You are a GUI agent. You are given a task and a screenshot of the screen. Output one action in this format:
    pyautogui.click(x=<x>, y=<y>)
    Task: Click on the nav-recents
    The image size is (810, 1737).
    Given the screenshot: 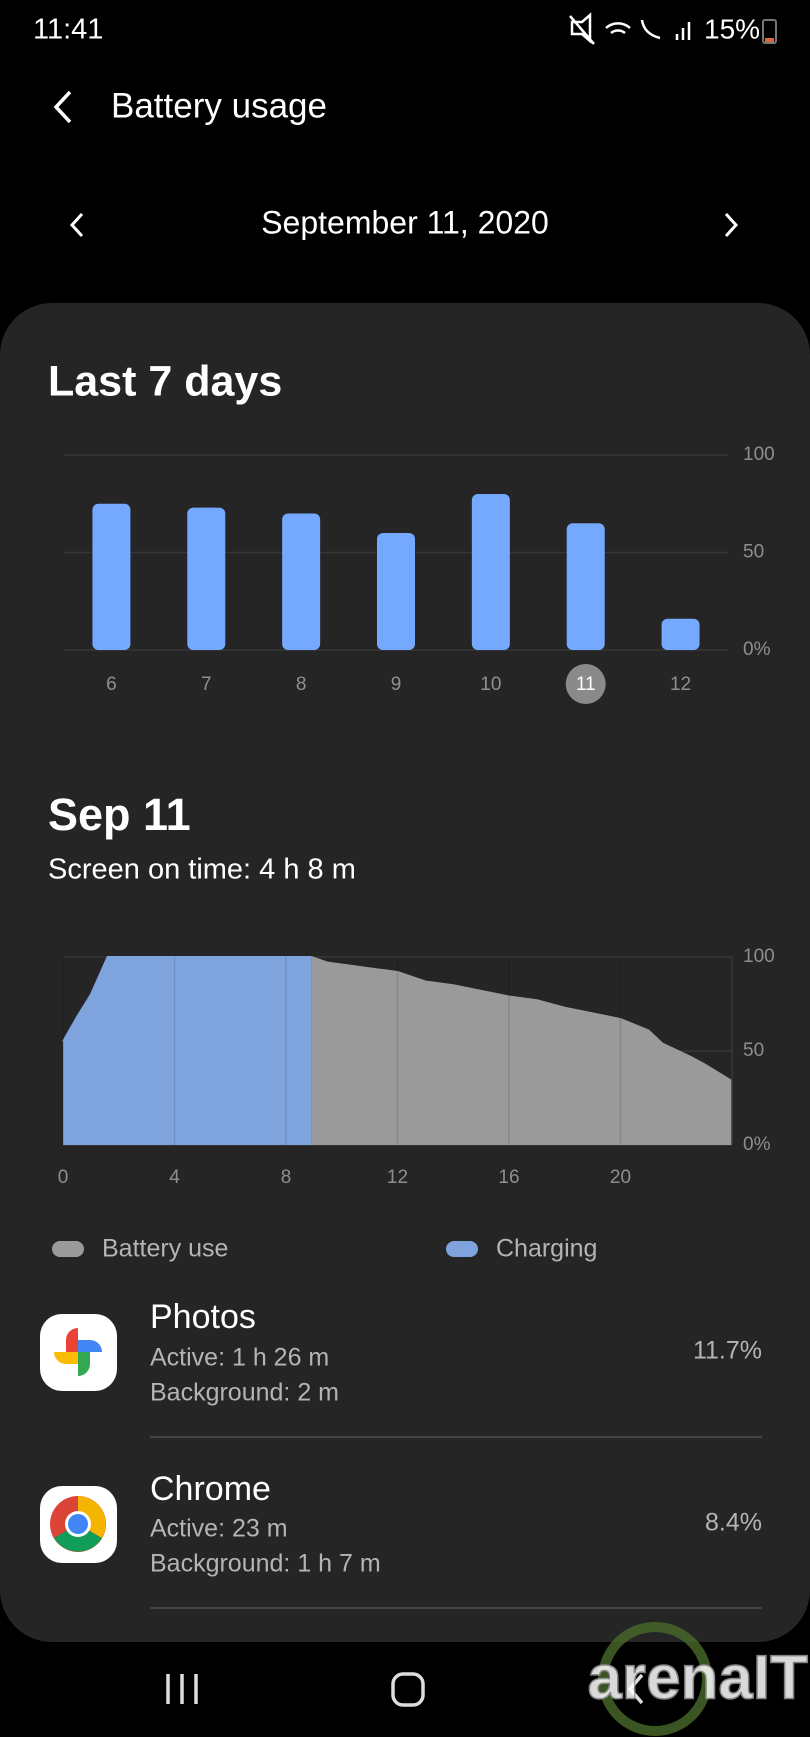 What is the action you would take?
    pyautogui.click(x=182, y=1689)
    